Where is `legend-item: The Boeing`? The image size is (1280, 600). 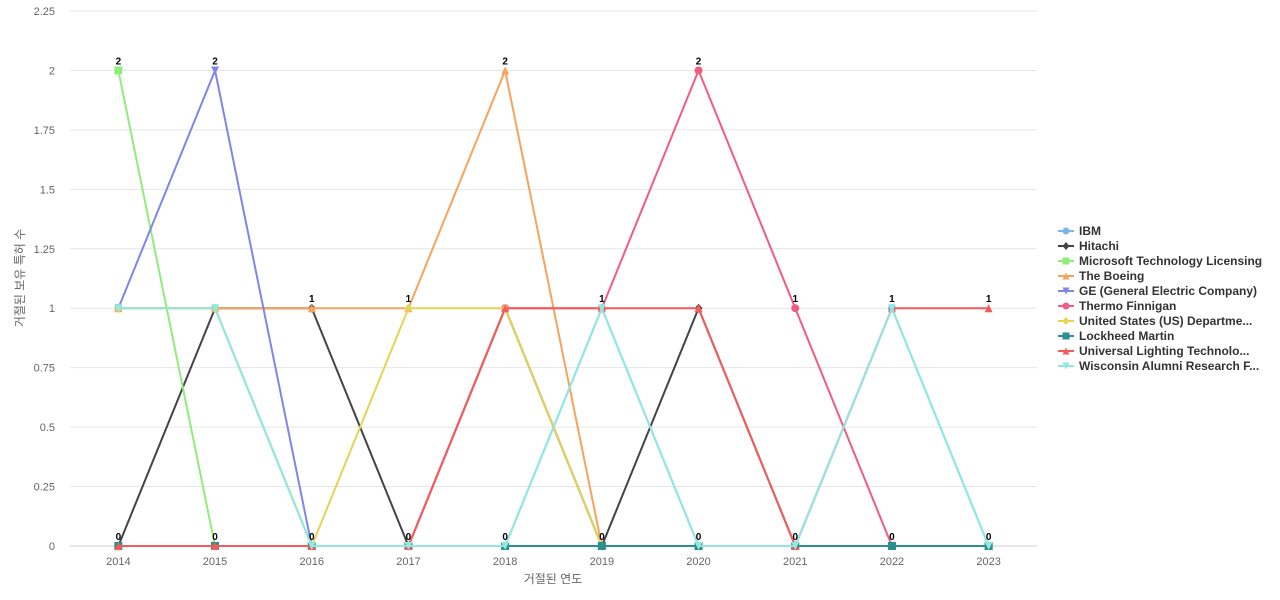 legend-item: The Boeing is located at coordinates (1101, 276).